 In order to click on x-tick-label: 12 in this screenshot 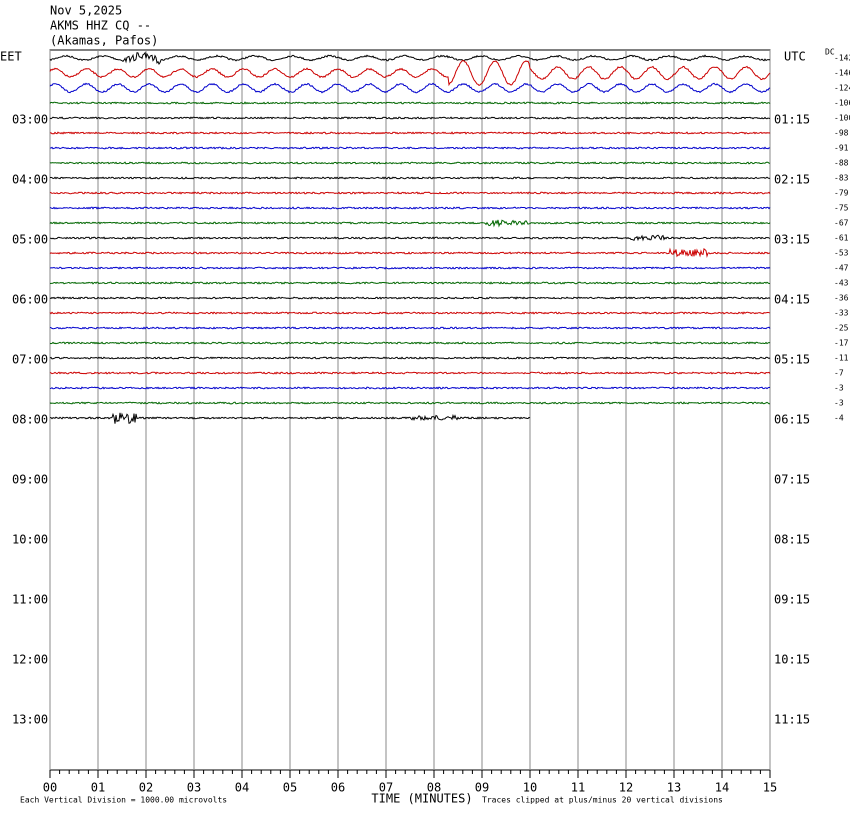, I will do `click(626, 788)`.